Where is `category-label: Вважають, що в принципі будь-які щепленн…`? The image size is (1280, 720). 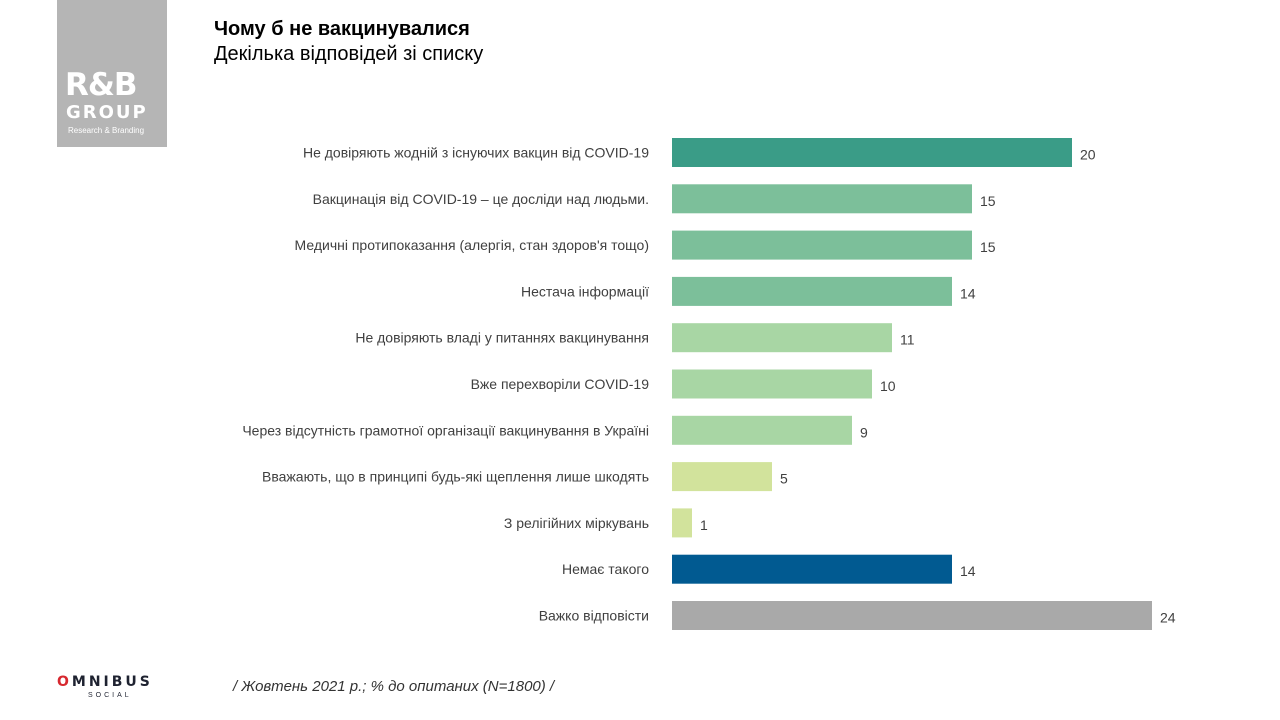
category-label: Вважають, що в принципі будь-які щепленн… is located at coordinates (455, 477).